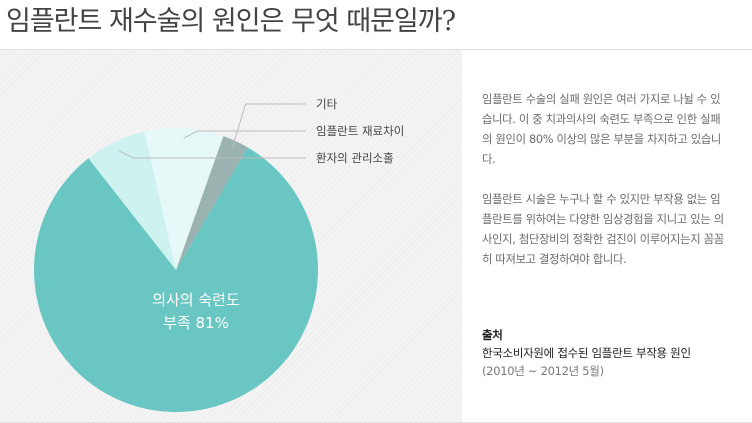 This screenshot has height=423, width=752. I want to click on callout-label-2: 환자의 관리소홀, so click(355, 158).